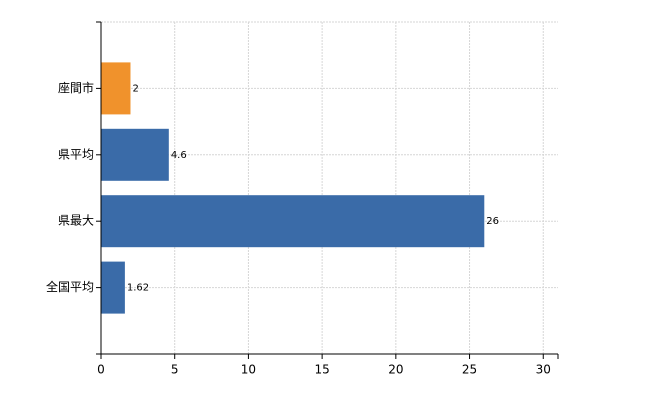 The width and height of the screenshot is (650, 404). Describe the element at coordinates (135, 88) in the screenshot. I see `data-label: 2` at that location.